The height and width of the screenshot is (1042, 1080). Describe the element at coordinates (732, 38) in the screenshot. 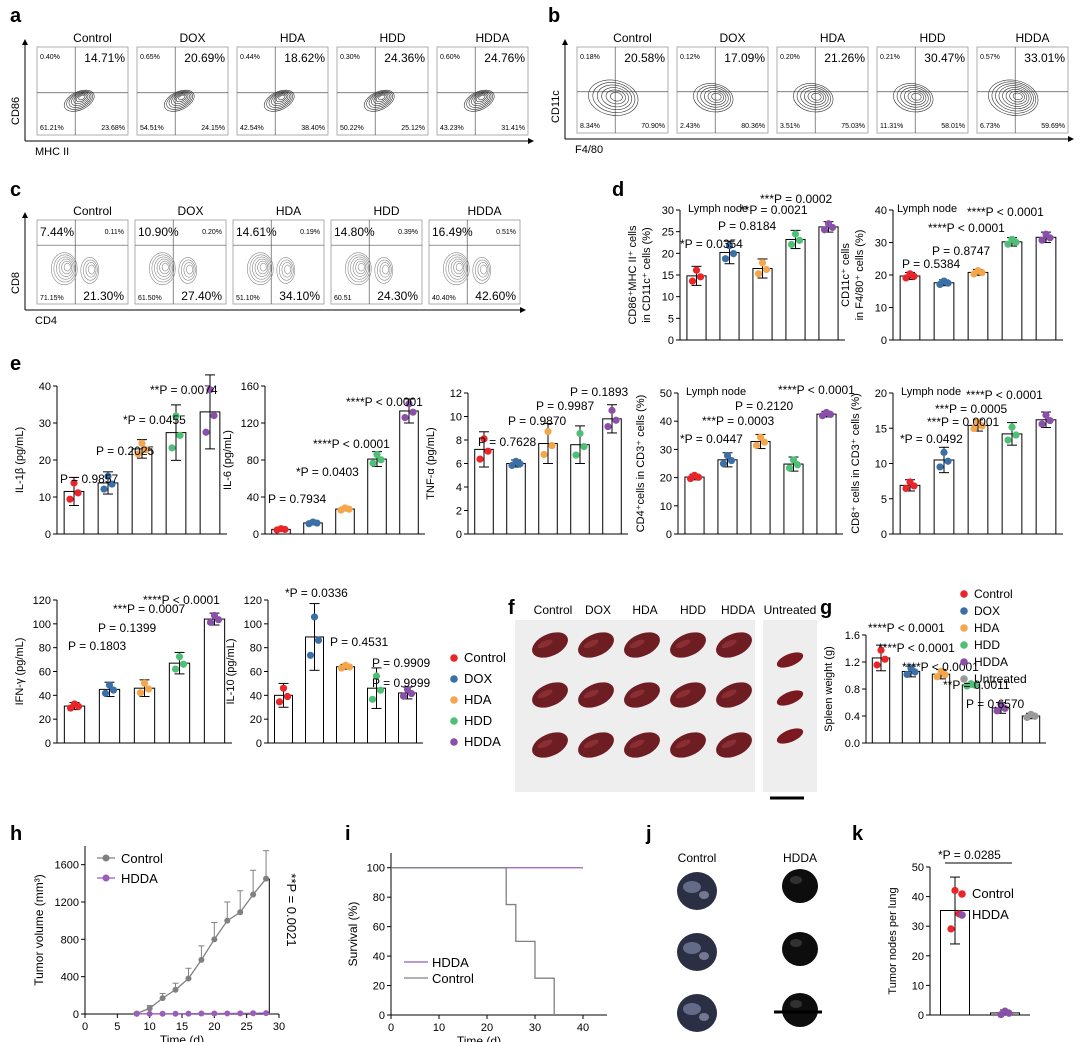

I see `flow-plot-title: DOX` at that location.